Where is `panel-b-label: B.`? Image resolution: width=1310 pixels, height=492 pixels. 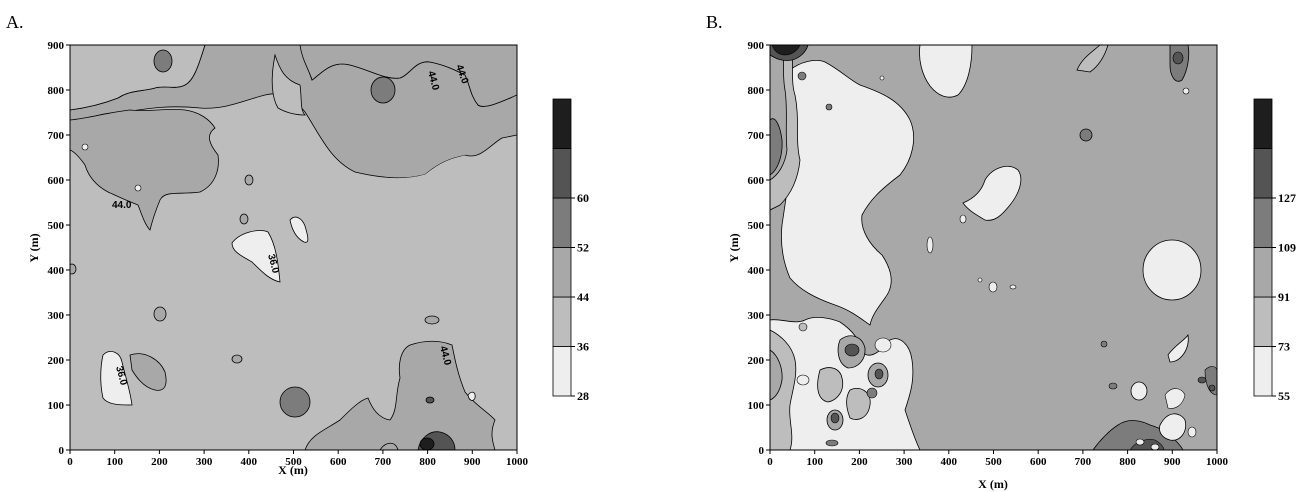 panel-b-label: B. is located at coordinates (714, 22).